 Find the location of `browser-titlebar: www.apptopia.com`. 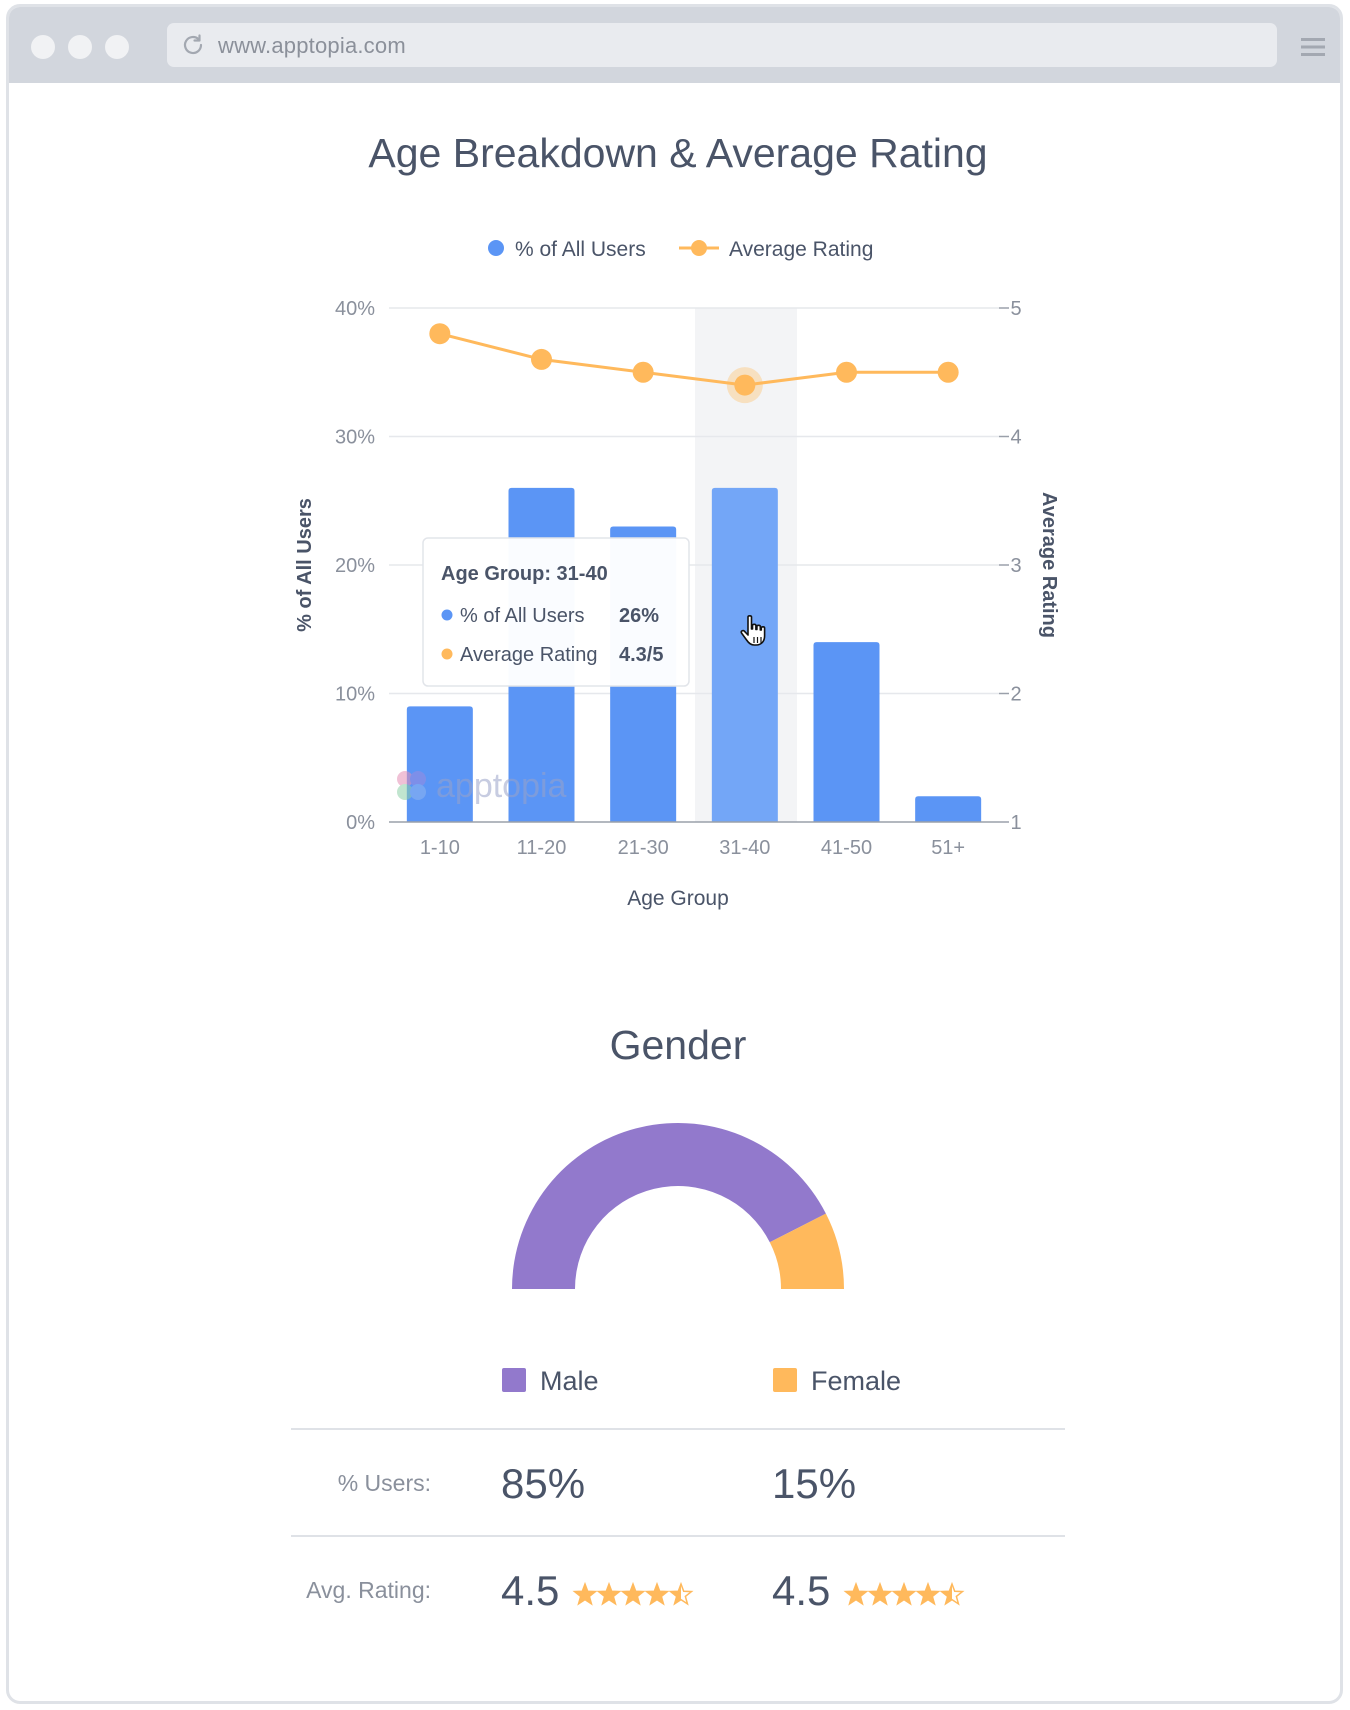

browser-titlebar: www.apptopia.com is located at coordinates (674, 45).